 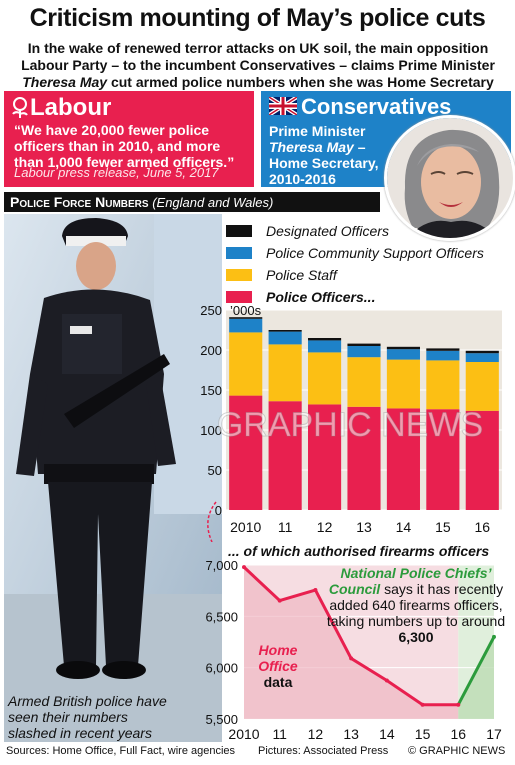 What do you see at coordinates (327, 231) in the screenshot?
I see `legend-label: Designated Officers` at bounding box center [327, 231].